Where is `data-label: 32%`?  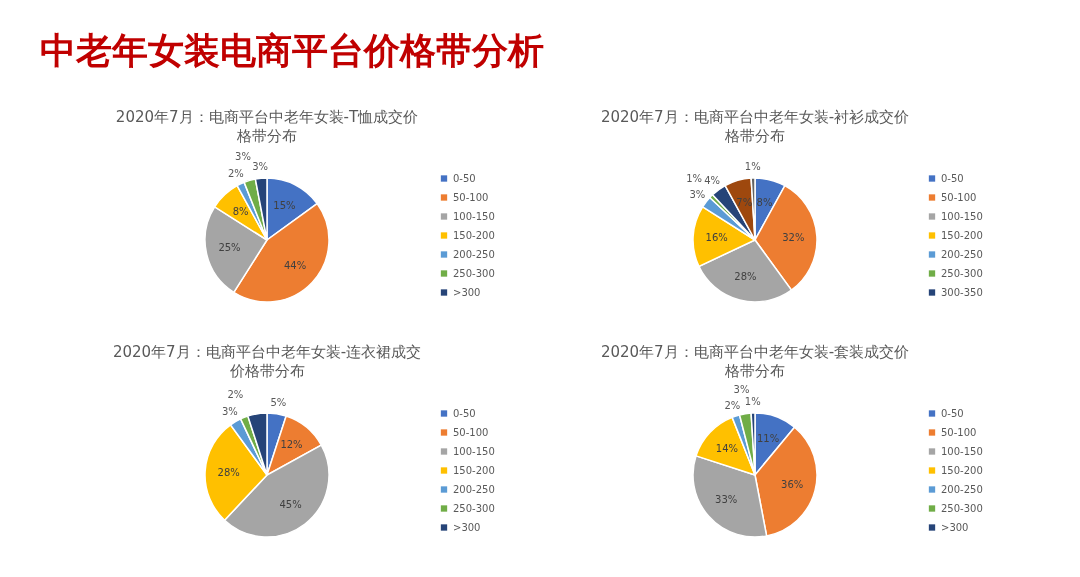
data-label: 32% is located at coordinates (793, 237).